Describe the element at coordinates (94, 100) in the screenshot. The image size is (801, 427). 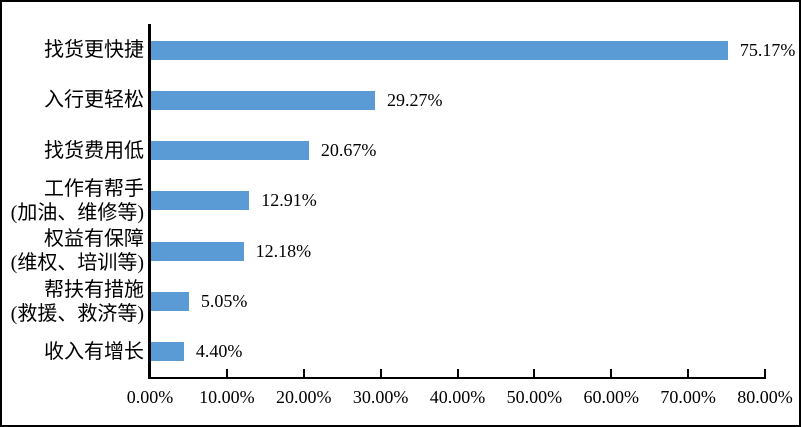
I see `category-label-line: 入行更轻松` at that location.